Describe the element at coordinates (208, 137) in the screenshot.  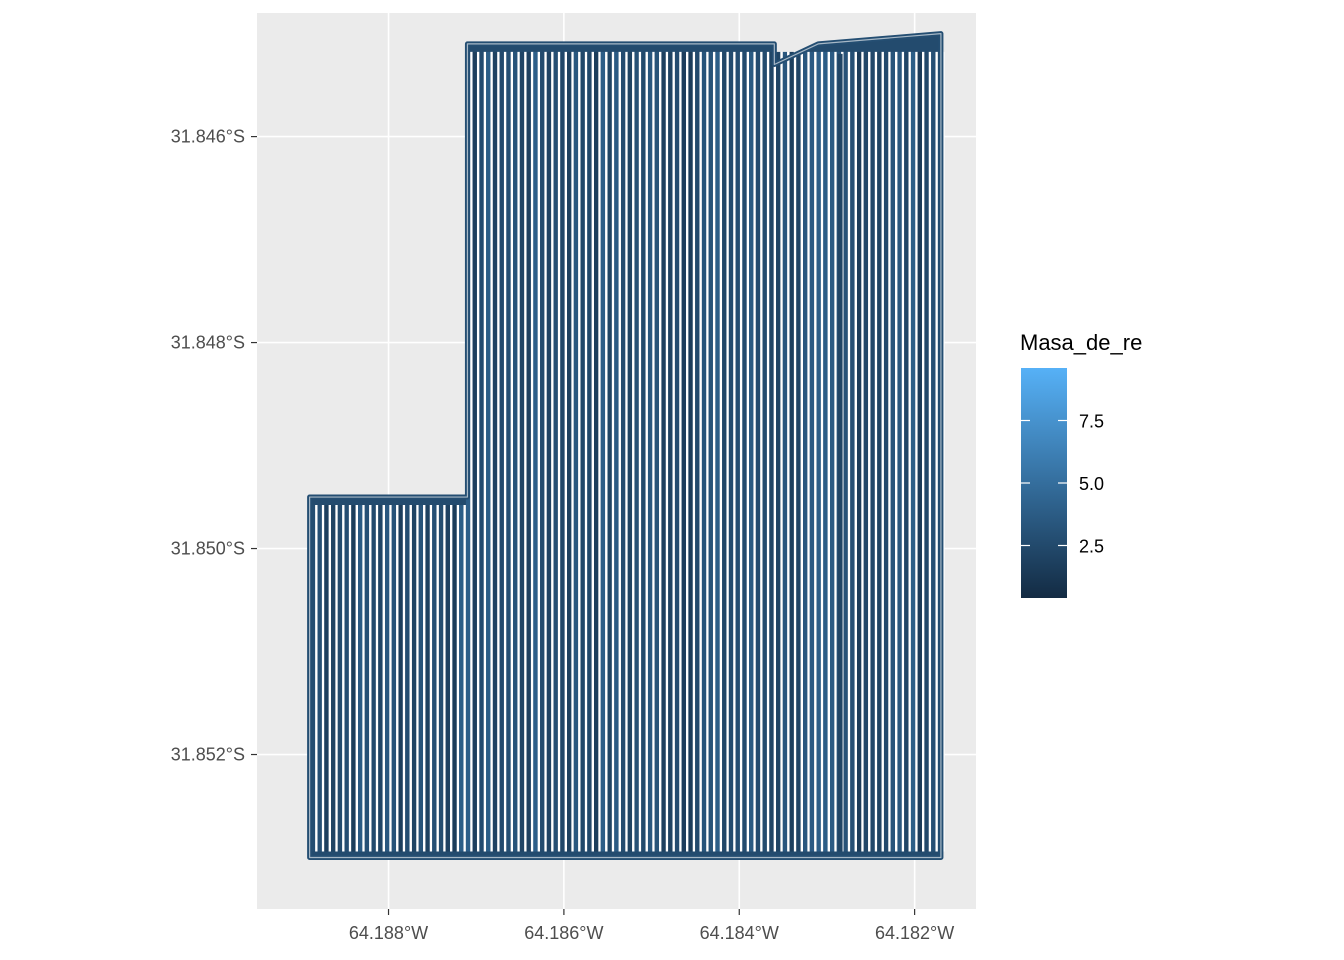
I see `y-tick-label: 31.846°S` at that location.